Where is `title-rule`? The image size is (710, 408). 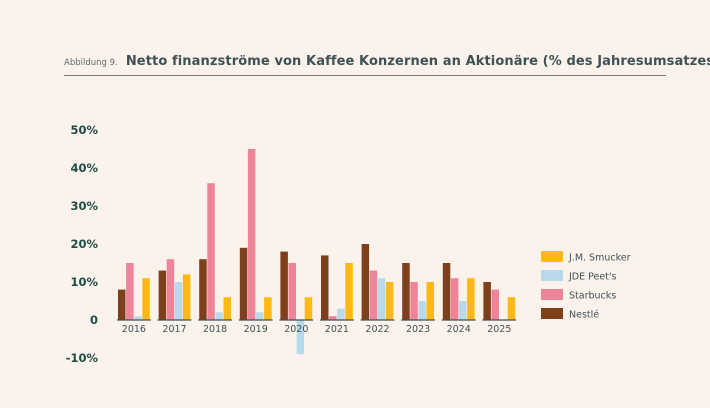 title-rule is located at coordinates (365, 75).